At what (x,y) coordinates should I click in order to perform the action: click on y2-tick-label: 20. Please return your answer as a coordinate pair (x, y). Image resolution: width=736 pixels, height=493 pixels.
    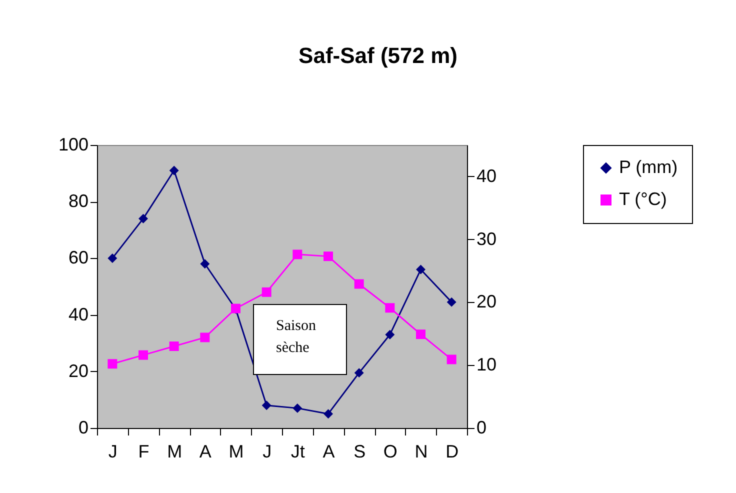
    Looking at the image, I should click on (486, 302).